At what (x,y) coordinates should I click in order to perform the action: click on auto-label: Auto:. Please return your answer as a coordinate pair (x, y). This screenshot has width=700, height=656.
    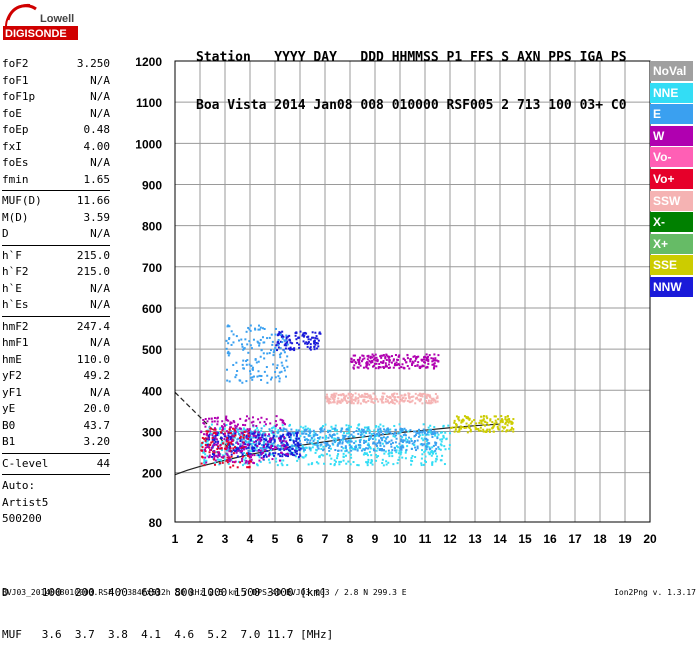
    Looking at the image, I should click on (19, 485).